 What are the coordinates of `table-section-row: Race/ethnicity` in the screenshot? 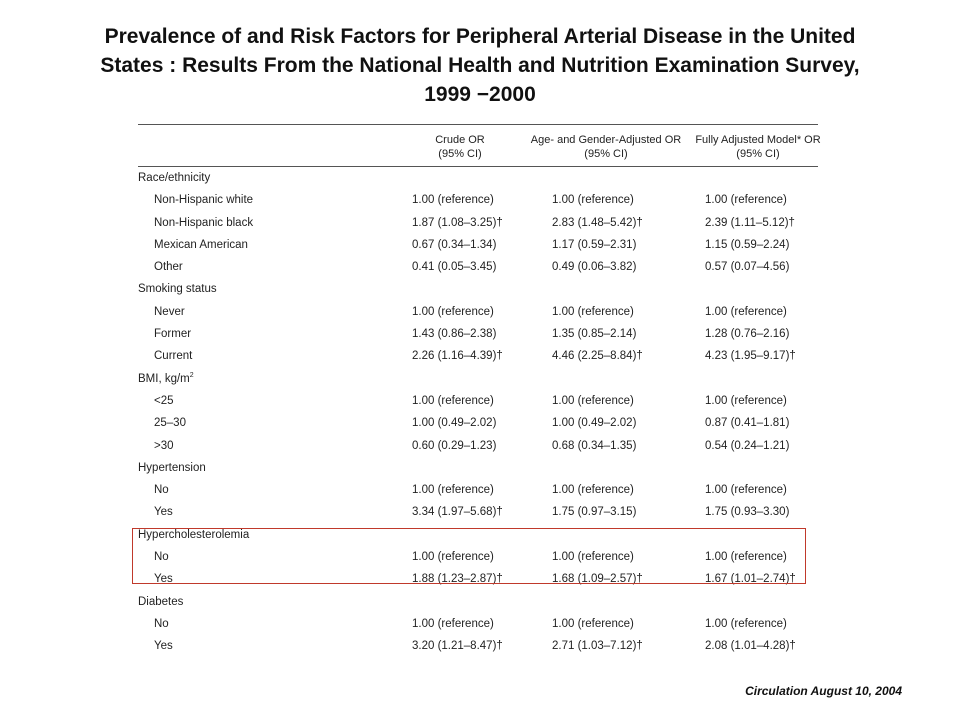 It's located at (478, 178).